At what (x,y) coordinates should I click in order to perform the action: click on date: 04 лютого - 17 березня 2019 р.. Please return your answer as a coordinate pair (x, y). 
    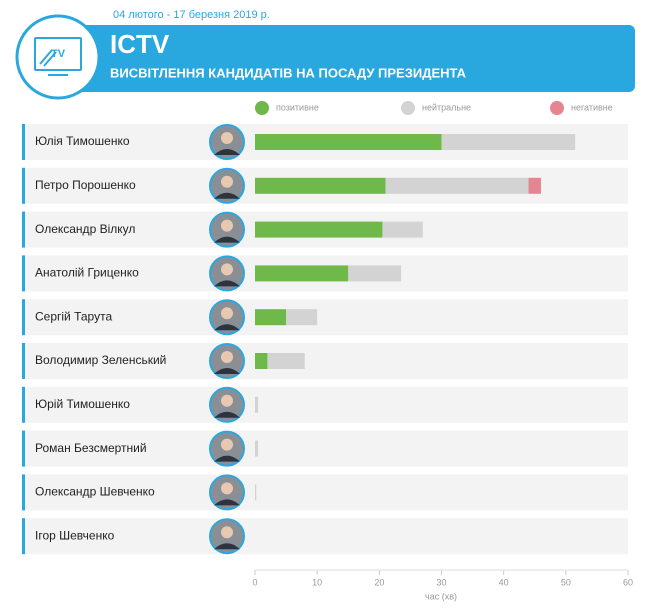
    Looking at the image, I should click on (191, 15).